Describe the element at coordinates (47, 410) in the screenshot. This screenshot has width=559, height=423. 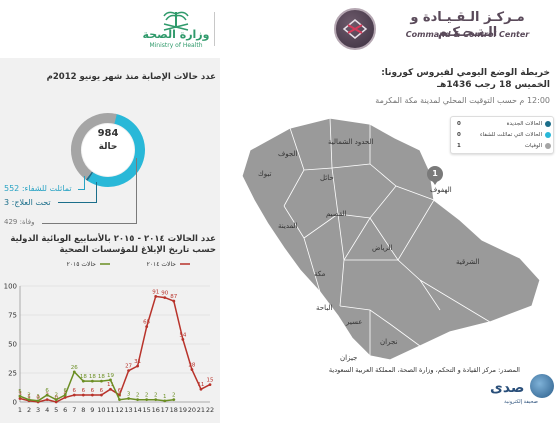
I see `x-tick-label: 4` at that location.